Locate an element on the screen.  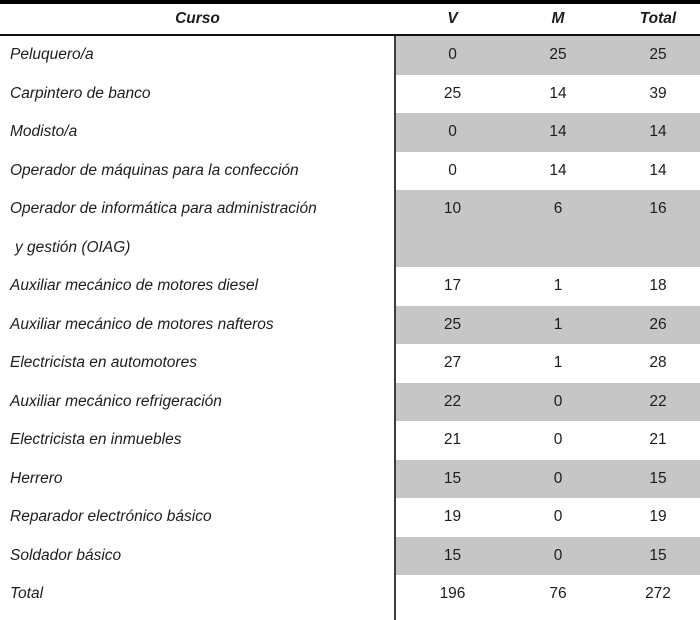
total-count-cell: 26 is located at coordinates (653, 324).